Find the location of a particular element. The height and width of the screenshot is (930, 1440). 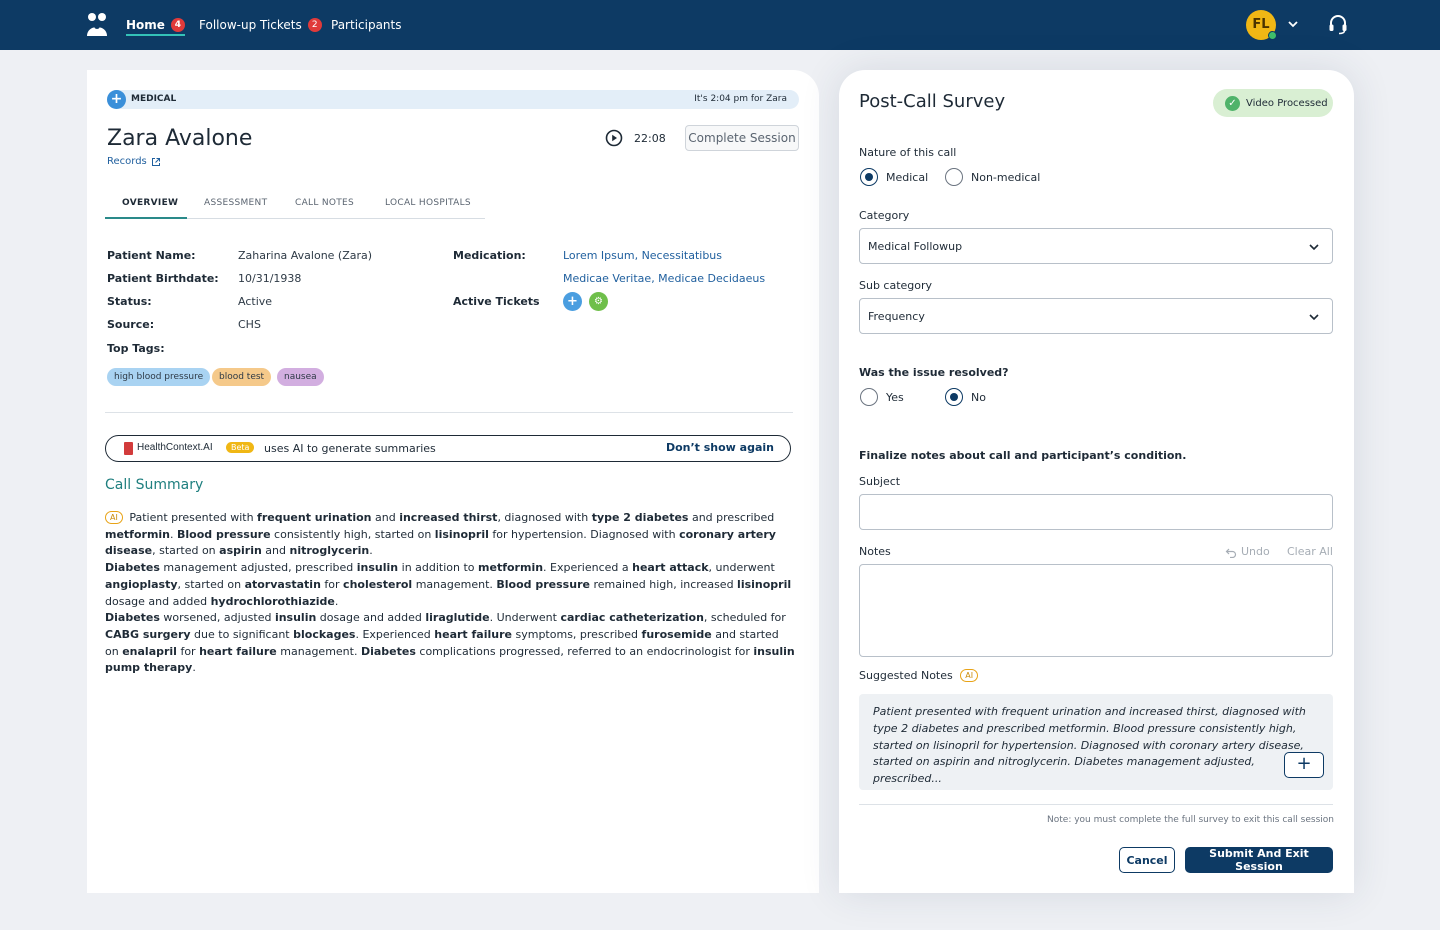

nav-participants: Participants is located at coordinates (366, 25).